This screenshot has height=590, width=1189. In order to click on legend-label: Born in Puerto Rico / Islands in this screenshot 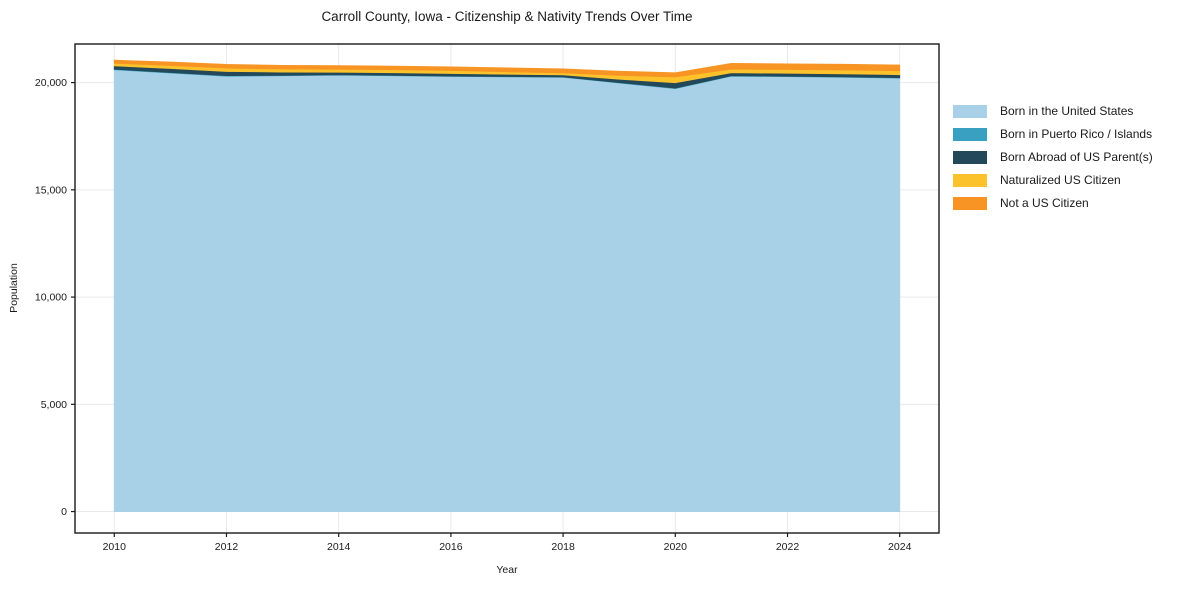, I will do `click(1076, 134)`.